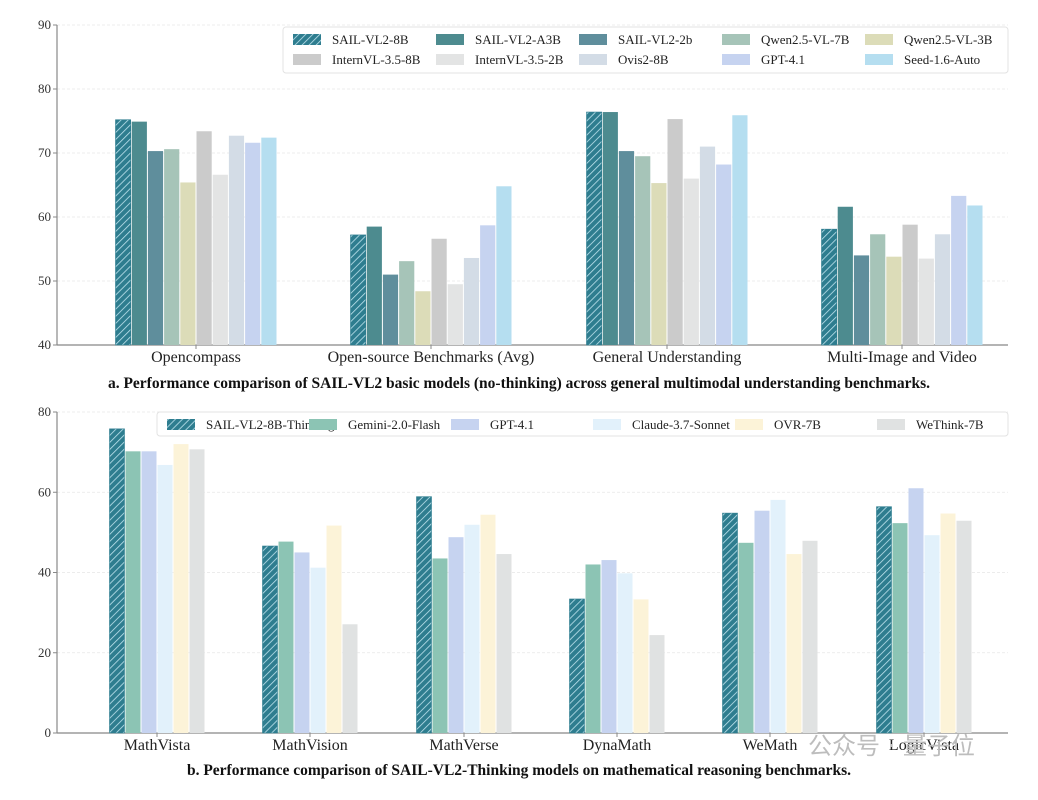 This screenshot has width=1038, height=800. What do you see at coordinates (593, 39) in the screenshot?
I see `legend-swatch-sail-vl2-2b` at bounding box center [593, 39].